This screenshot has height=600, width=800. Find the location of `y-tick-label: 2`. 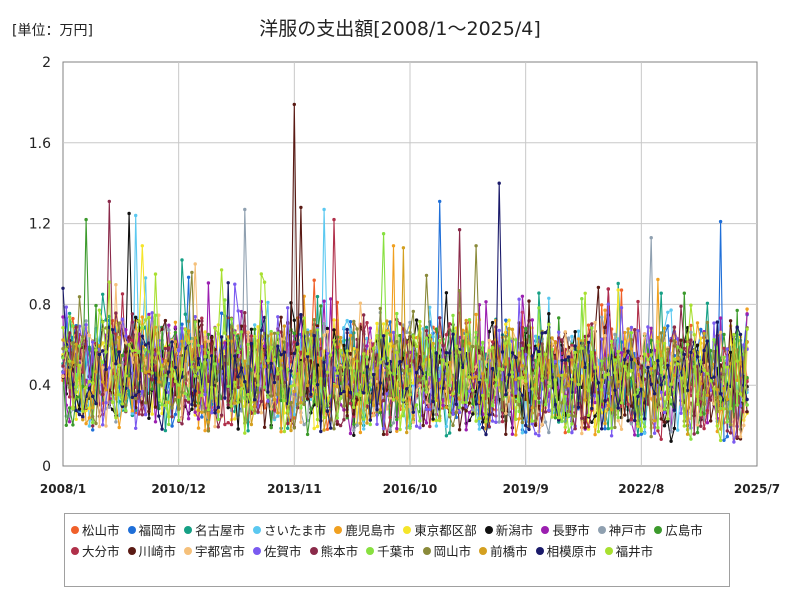

y-tick-label: 2 is located at coordinates (46, 63).